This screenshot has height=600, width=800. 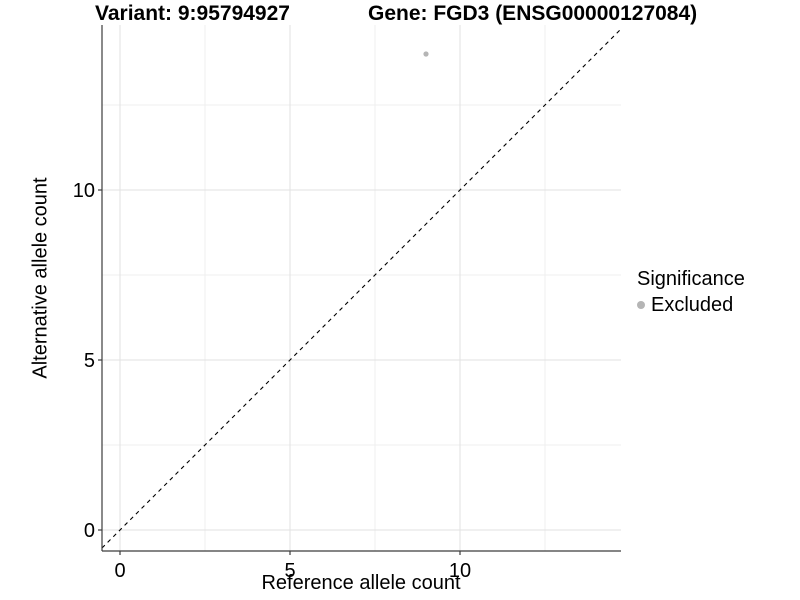 What do you see at coordinates (119, 571) in the screenshot?
I see `x-tick-label: 0` at bounding box center [119, 571].